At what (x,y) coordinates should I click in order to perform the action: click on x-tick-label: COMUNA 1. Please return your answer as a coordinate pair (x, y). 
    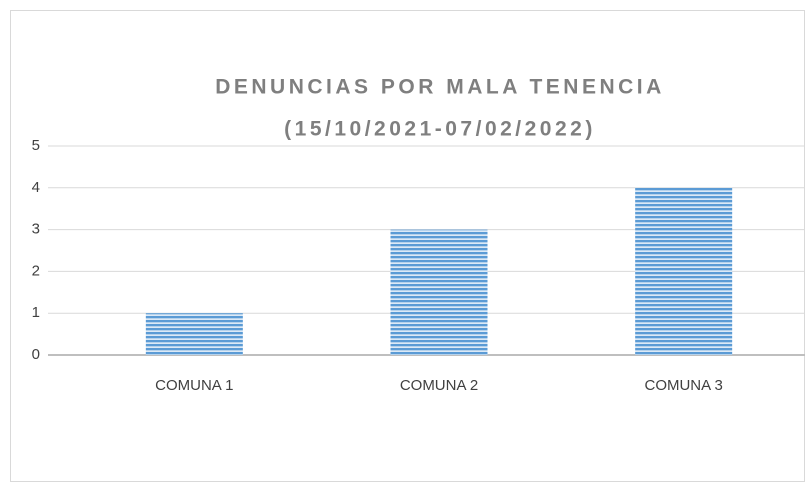
    Looking at the image, I should click on (194, 385).